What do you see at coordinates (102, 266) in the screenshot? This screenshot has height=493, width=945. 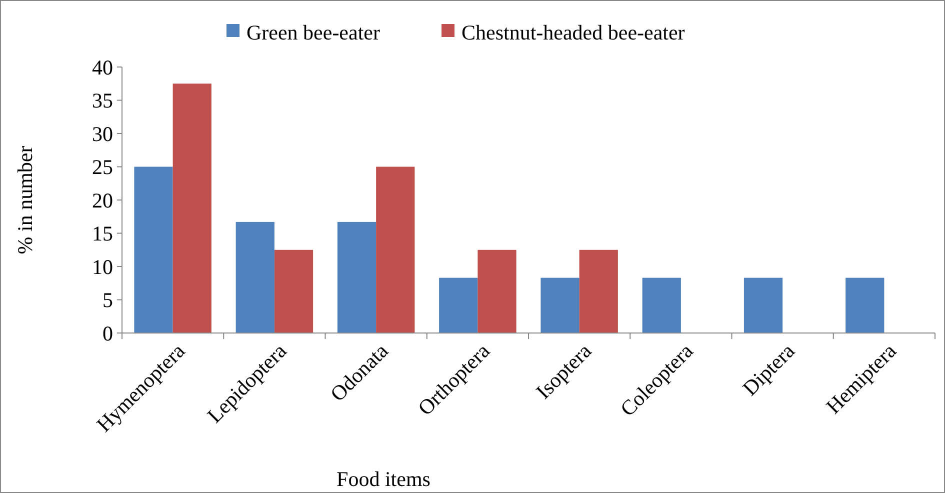 I see `y-tick-label: 10` at bounding box center [102, 266].